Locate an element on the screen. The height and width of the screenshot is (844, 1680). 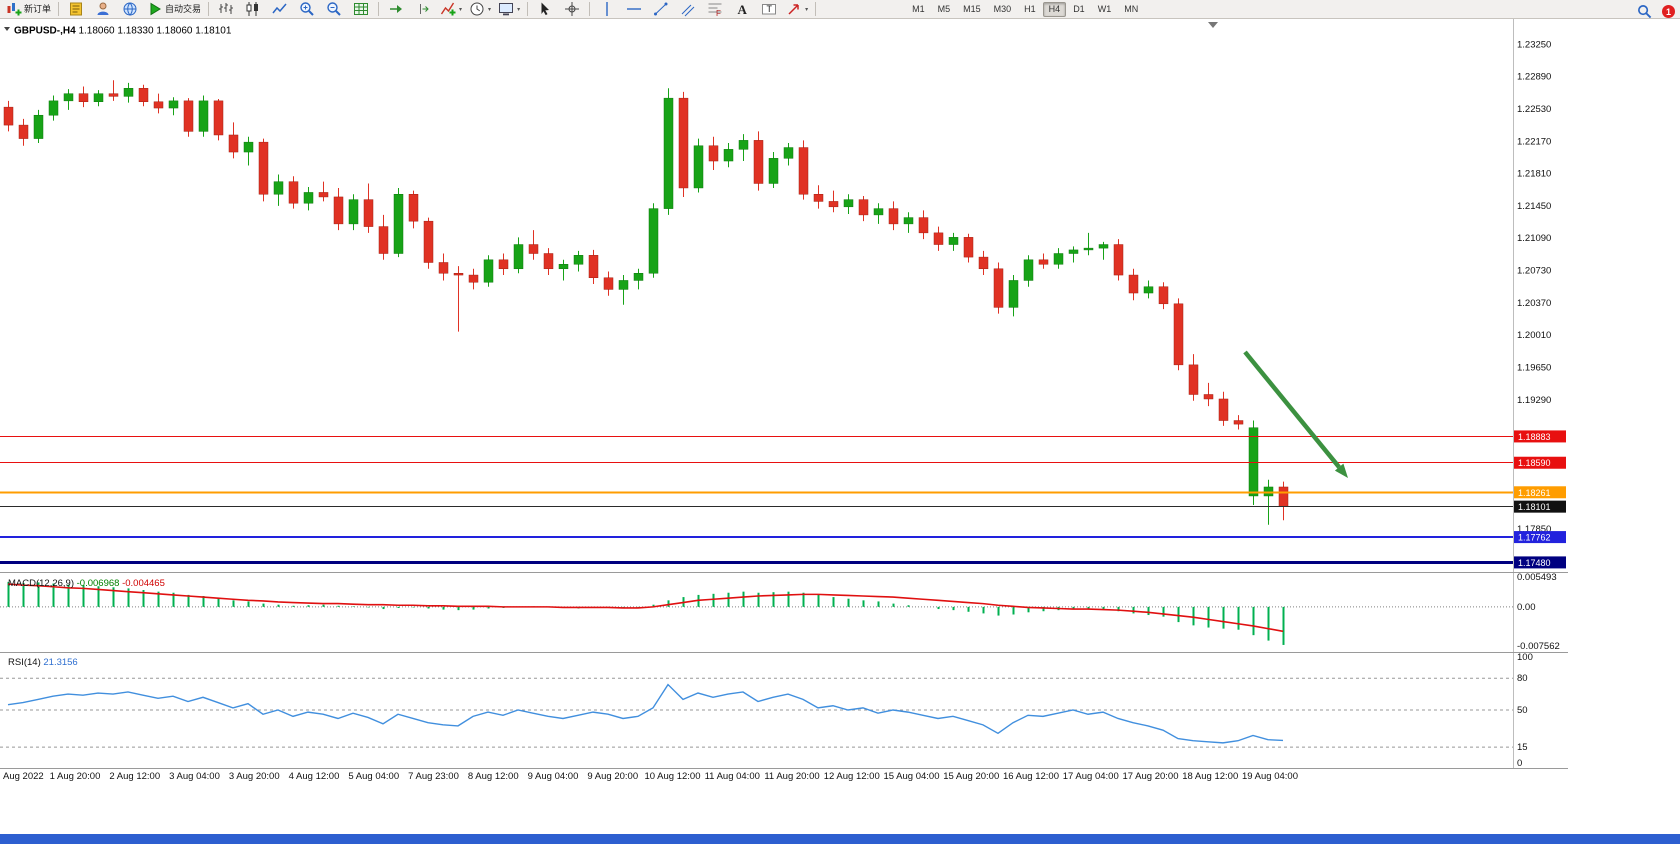
zoom-out-button is located at coordinates (334, 9).